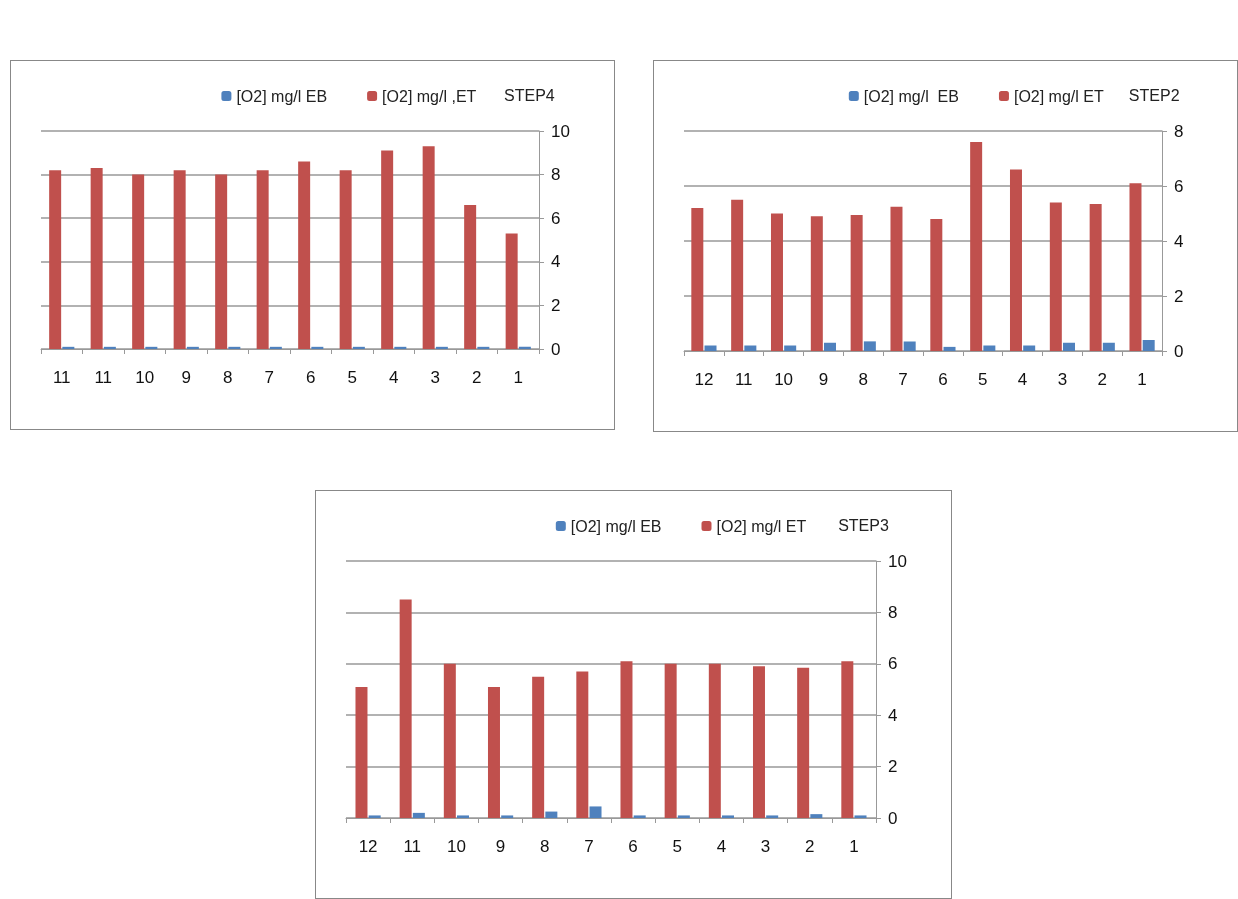 Image resolution: width=1238 pixels, height=899 pixels. What do you see at coordinates (529, 95) in the screenshot?
I see `chart-title: STEP4` at bounding box center [529, 95].